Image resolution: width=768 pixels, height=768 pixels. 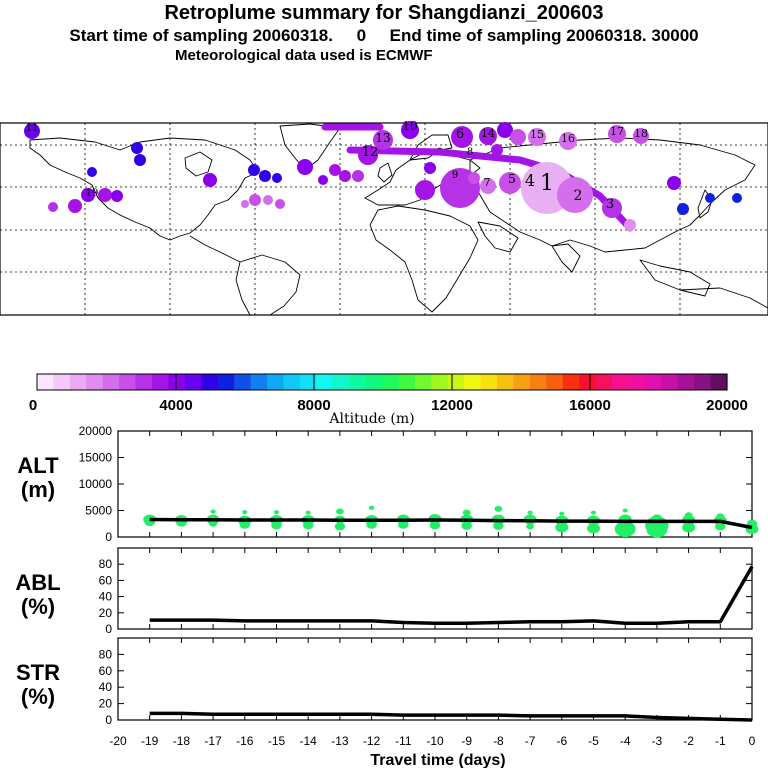 What do you see at coordinates (92, 193) in the screenshot?
I see `plume-number-label: 19` at bounding box center [92, 193].